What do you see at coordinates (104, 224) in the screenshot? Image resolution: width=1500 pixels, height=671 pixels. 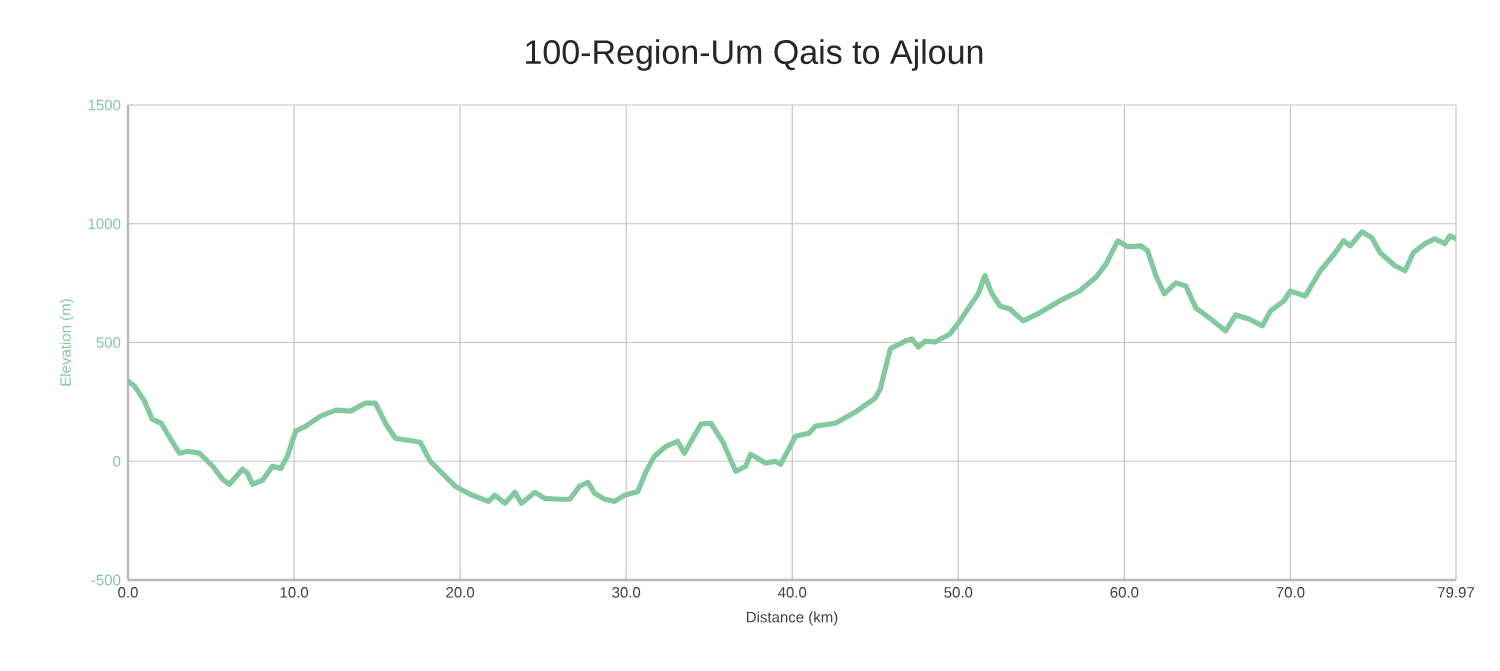 I see `y-tick-label: 1000` at bounding box center [104, 224].